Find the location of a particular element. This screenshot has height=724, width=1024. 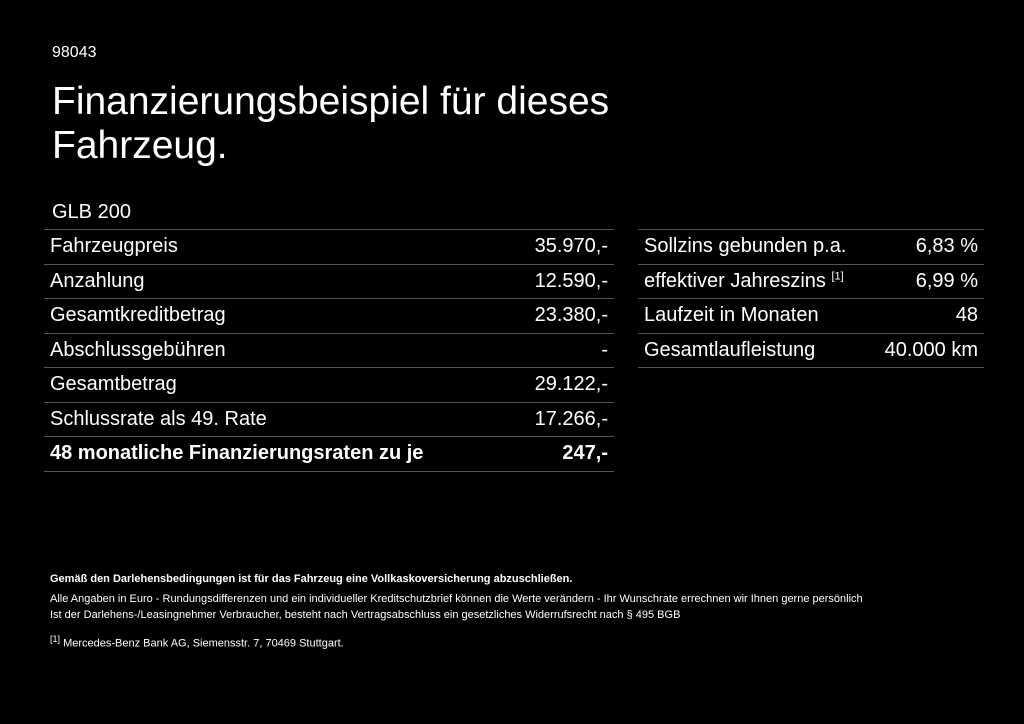

code: 98043 is located at coordinates (74, 52).